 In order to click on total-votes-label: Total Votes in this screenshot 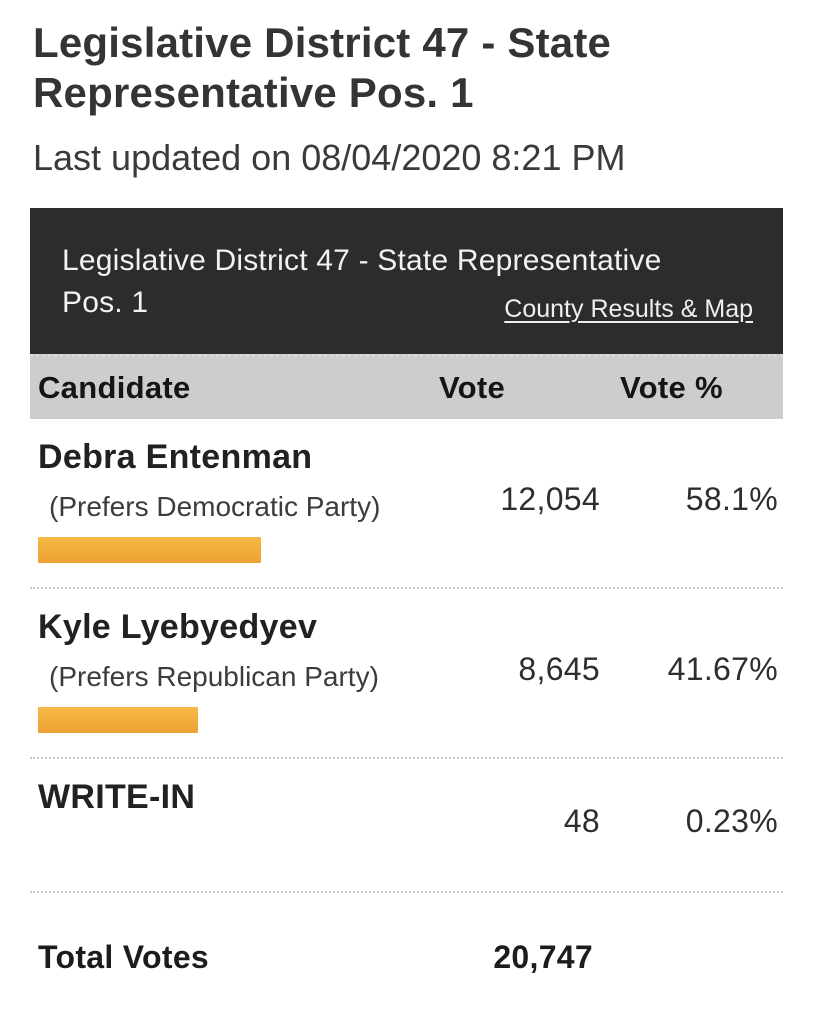, I will do `click(124, 957)`.